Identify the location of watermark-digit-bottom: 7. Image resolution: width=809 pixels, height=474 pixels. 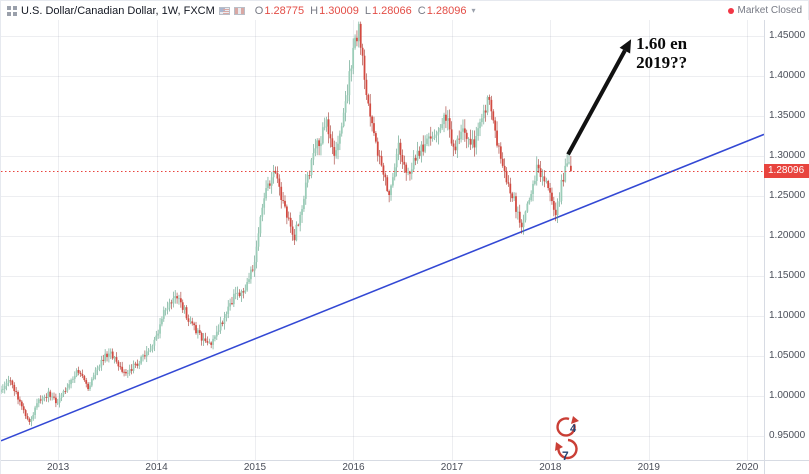
(565, 456).